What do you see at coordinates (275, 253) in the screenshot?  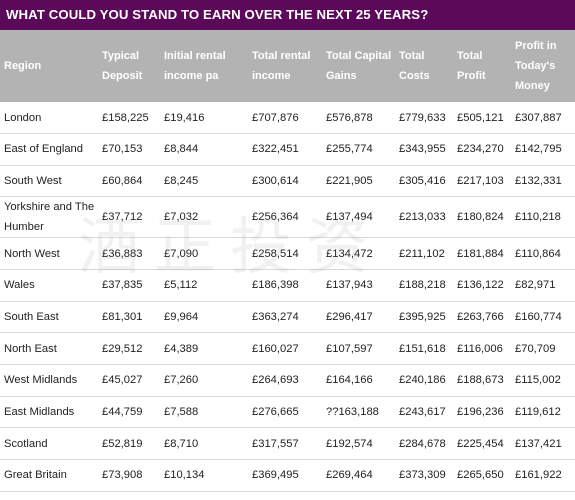 I see `cell-total-rental-income: £258,514` at bounding box center [275, 253].